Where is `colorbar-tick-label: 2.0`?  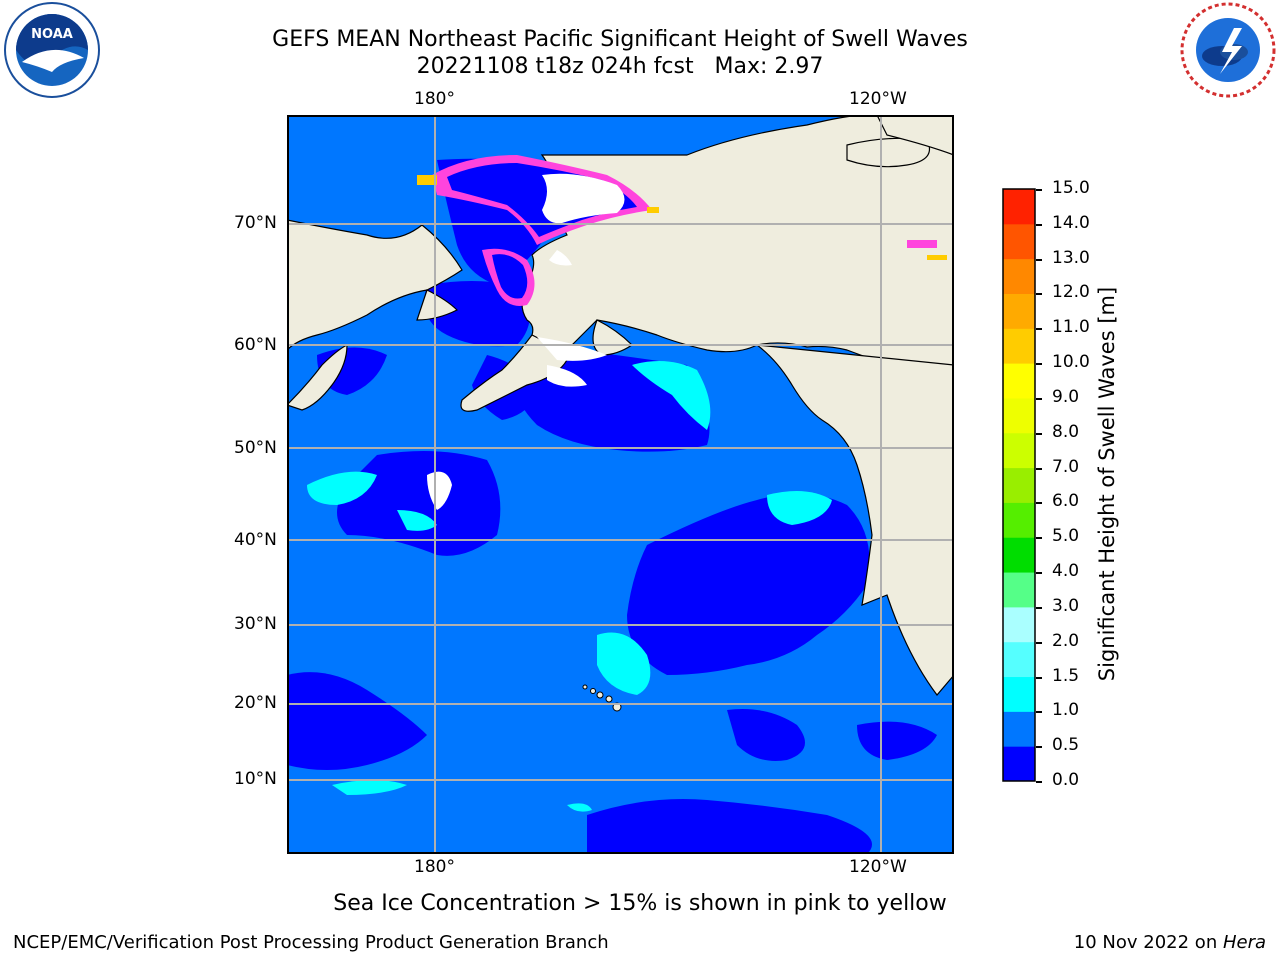
colorbar-tick-label: 2.0 is located at coordinates (1066, 640).